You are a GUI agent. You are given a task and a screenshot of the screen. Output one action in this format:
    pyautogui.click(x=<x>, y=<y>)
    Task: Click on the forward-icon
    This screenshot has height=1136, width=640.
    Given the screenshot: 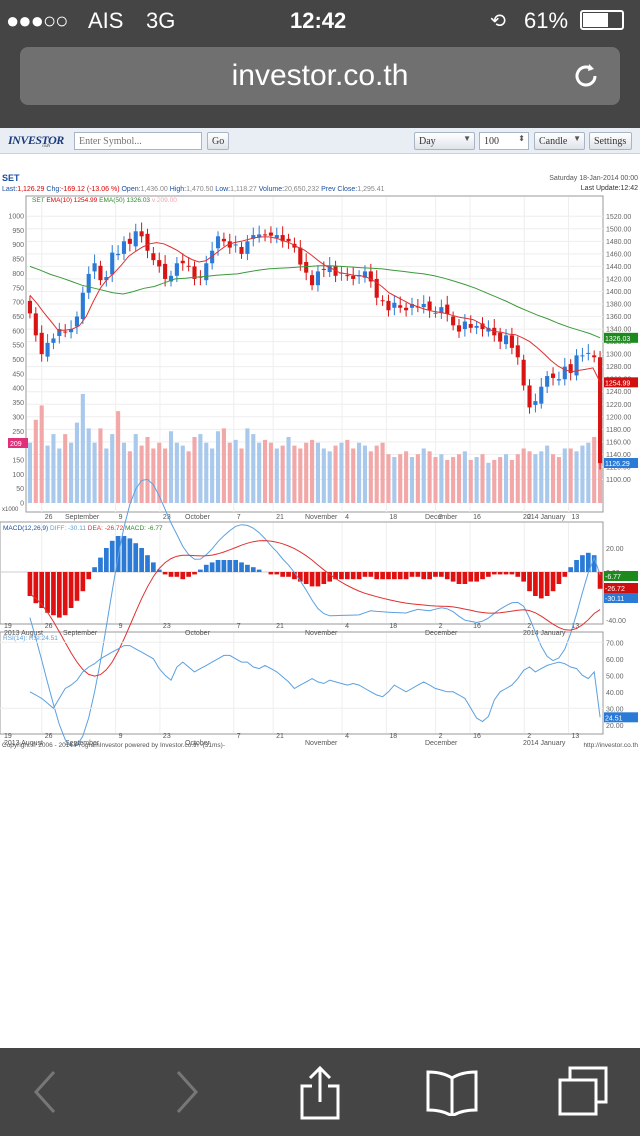 What is the action you would take?
    pyautogui.click(x=187, y=1092)
    